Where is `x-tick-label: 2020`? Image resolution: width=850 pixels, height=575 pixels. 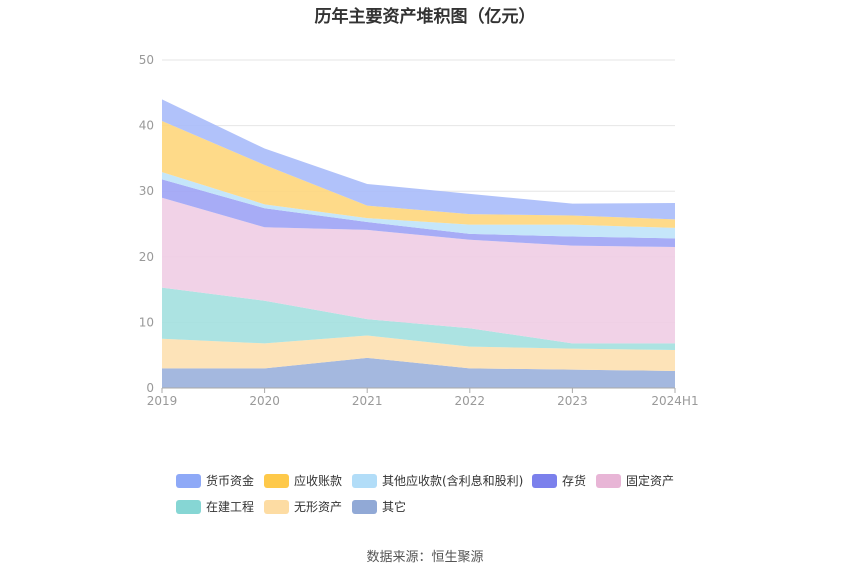 x-tick-label: 2020 is located at coordinates (264, 401).